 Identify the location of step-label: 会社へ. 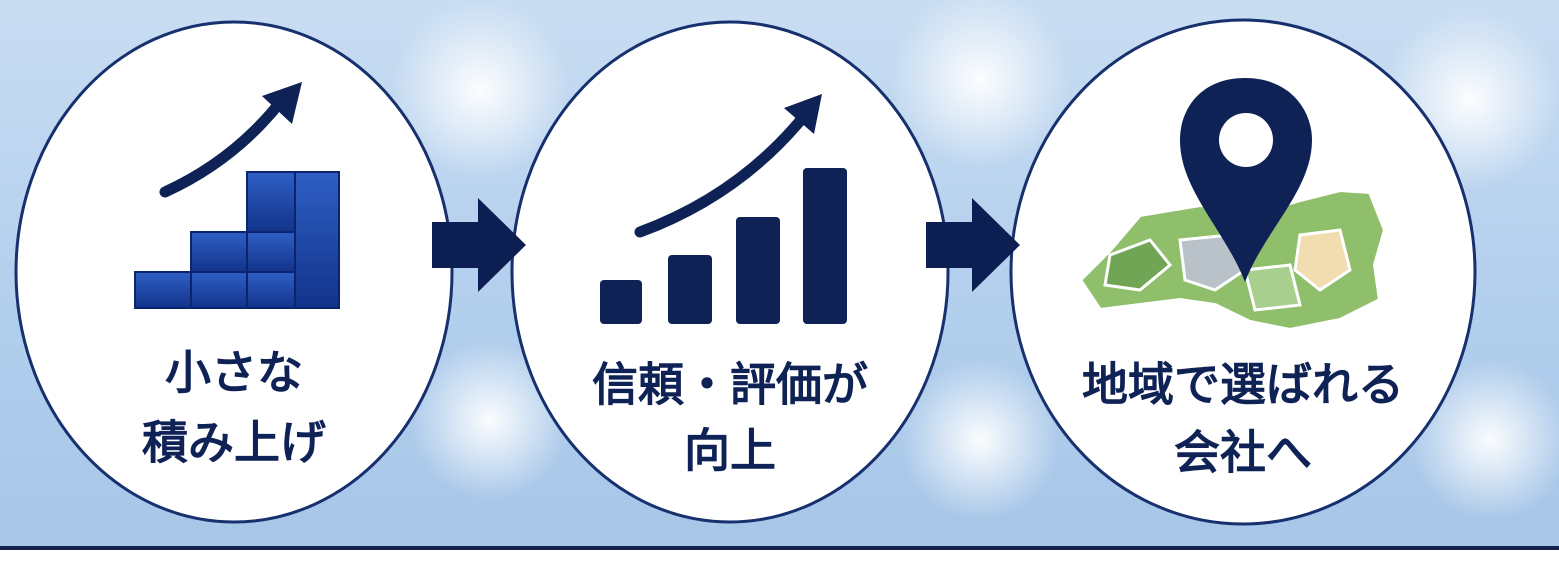
(1243, 453).